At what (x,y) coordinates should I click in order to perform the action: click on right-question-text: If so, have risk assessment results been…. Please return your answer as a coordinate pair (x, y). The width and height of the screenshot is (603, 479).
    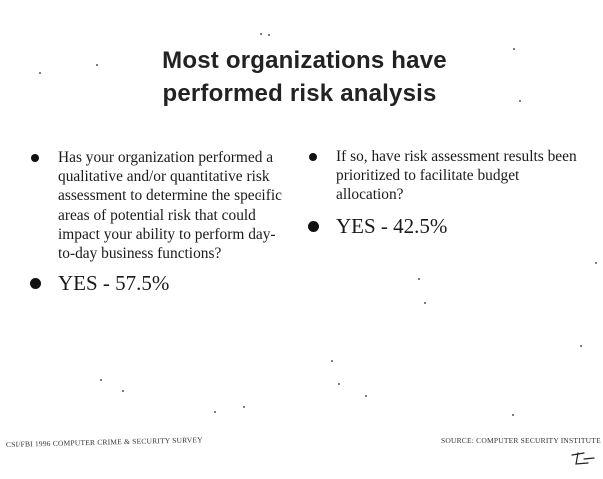
    Looking at the image, I should click on (456, 176).